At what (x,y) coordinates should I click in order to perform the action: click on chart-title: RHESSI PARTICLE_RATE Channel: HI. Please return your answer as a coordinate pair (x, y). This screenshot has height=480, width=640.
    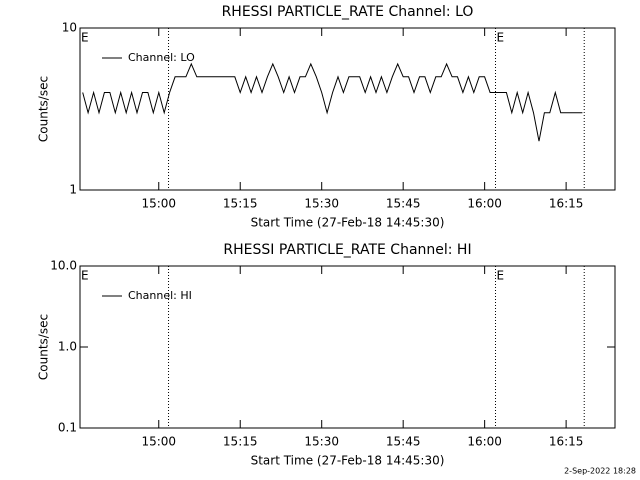
    Looking at the image, I should click on (347, 250).